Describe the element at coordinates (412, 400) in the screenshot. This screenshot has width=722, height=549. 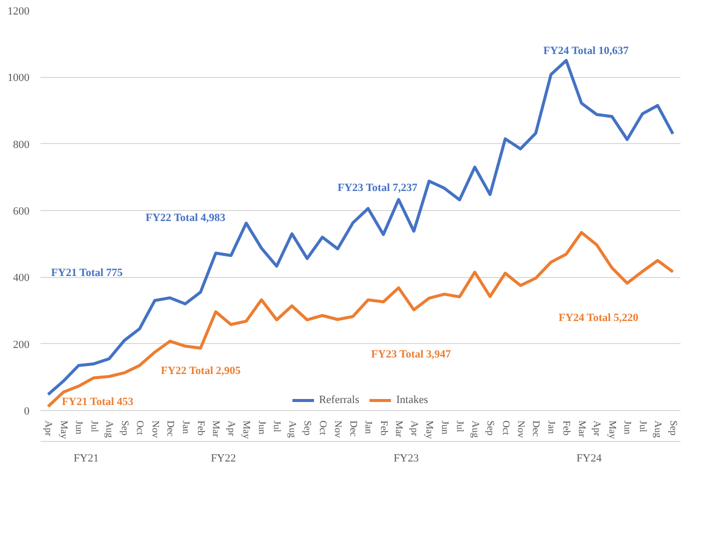
I see `legend-label: Intakes` at that location.